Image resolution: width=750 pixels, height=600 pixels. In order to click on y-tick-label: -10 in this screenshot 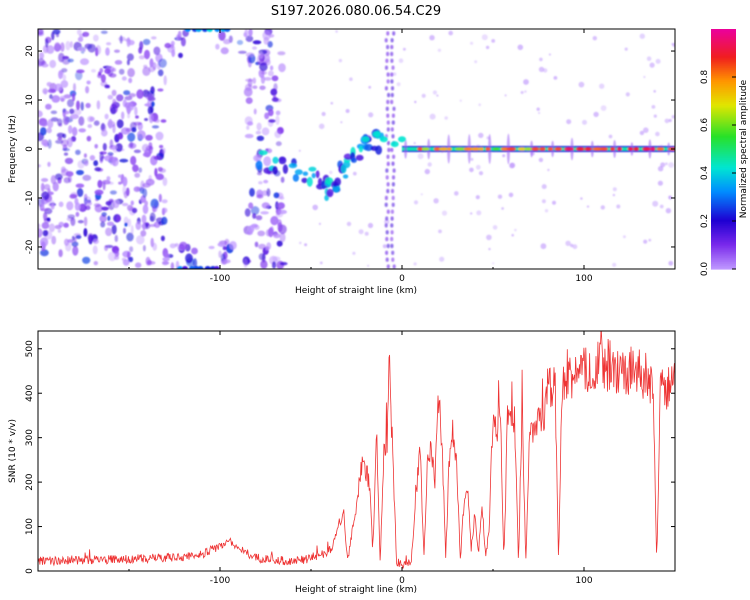, I will do `click(30, 197)`.